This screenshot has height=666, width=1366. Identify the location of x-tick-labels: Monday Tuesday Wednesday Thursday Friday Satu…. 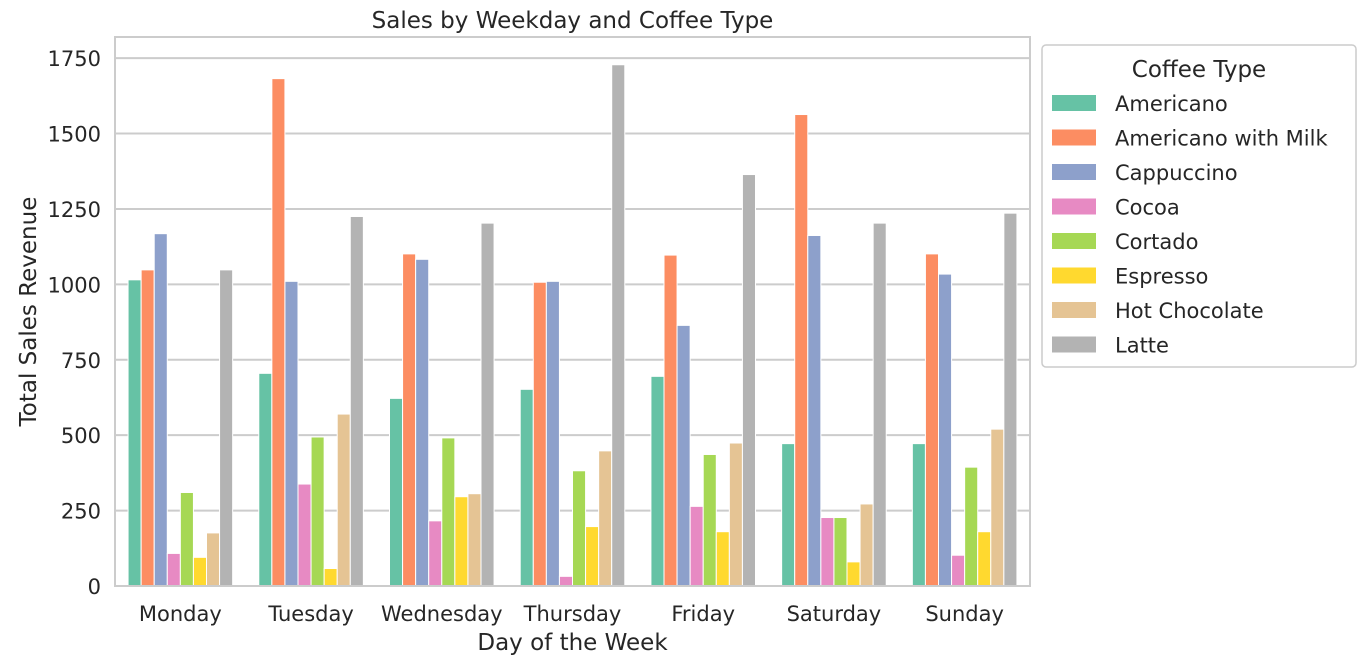
(571, 614).